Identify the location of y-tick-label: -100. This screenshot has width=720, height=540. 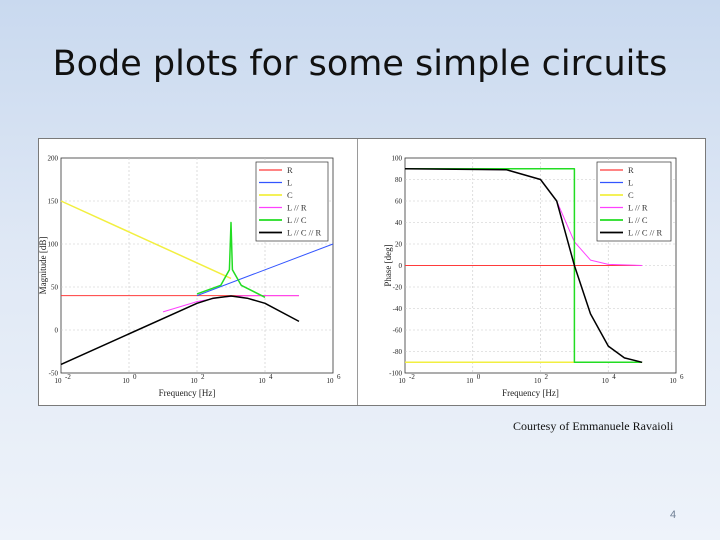
(395, 374).